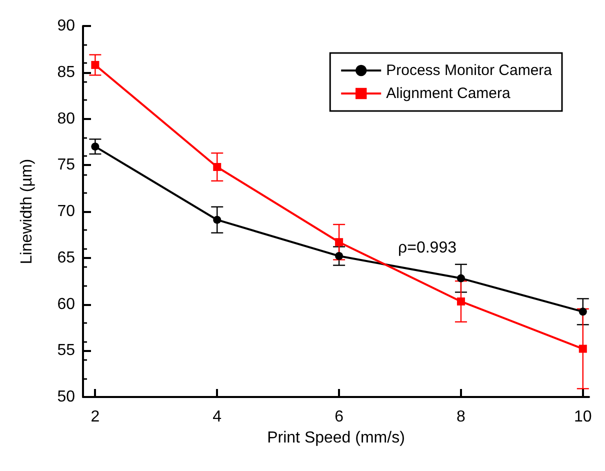  Describe the element at coordinates (469, 70) in the screenshot. I see `legend-label: Process Monitor Camera` at that location.